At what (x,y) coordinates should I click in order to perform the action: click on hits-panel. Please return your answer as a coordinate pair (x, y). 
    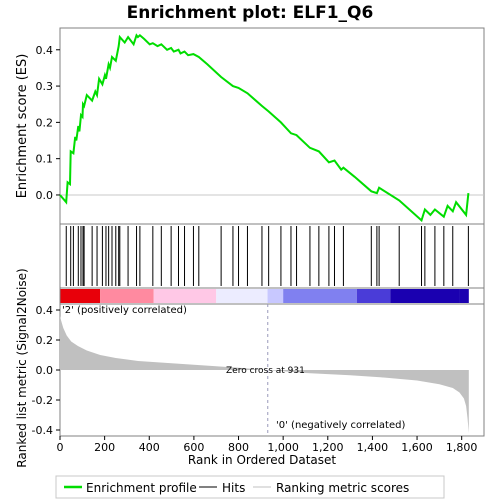
    Looking at the image, I should click on (272, 256).